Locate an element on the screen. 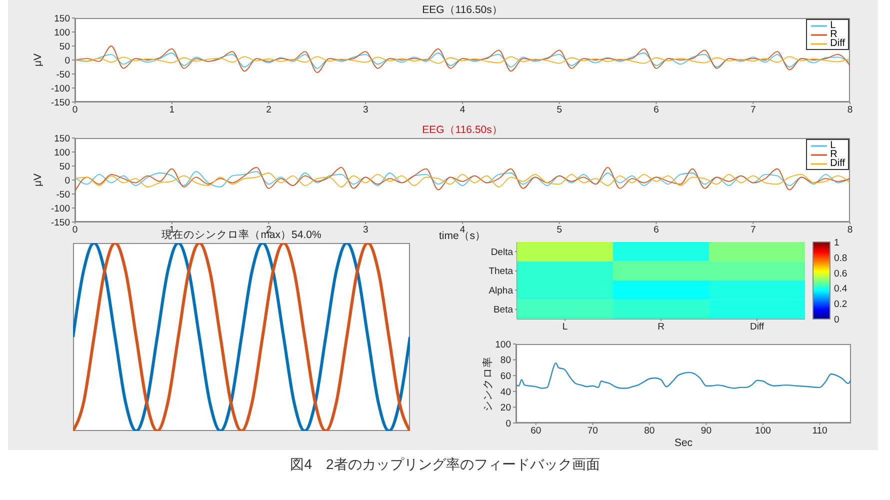  x-tick-label: 2 is located at coordinates (269, 110).